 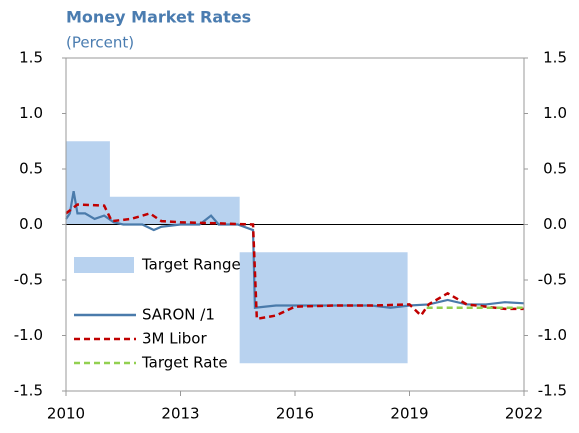 I want to click on chart-title: Money Market Rates, so click(x=158, y=17).